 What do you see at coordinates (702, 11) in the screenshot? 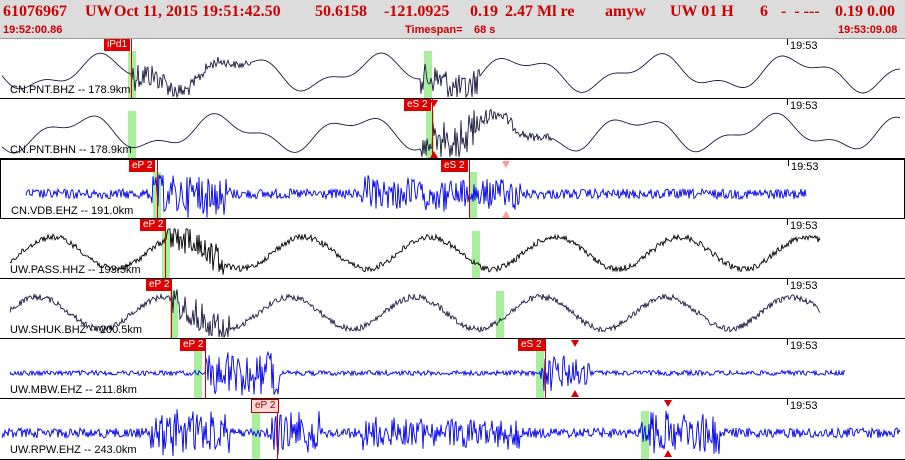
I see `event-source: UW 01 H` at bounding box center [702, 11].